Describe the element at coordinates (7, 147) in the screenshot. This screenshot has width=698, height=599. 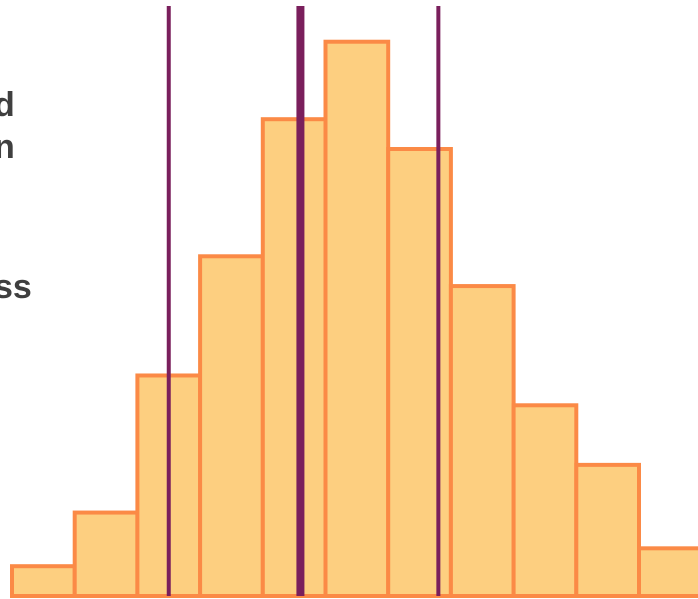
I see `clipped-label-2: n` at that location.